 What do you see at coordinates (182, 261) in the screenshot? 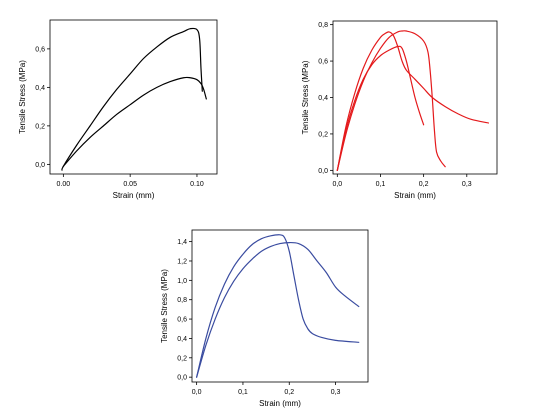
I see `y-tick-label: 1,2` at bounding box center [182, 261].